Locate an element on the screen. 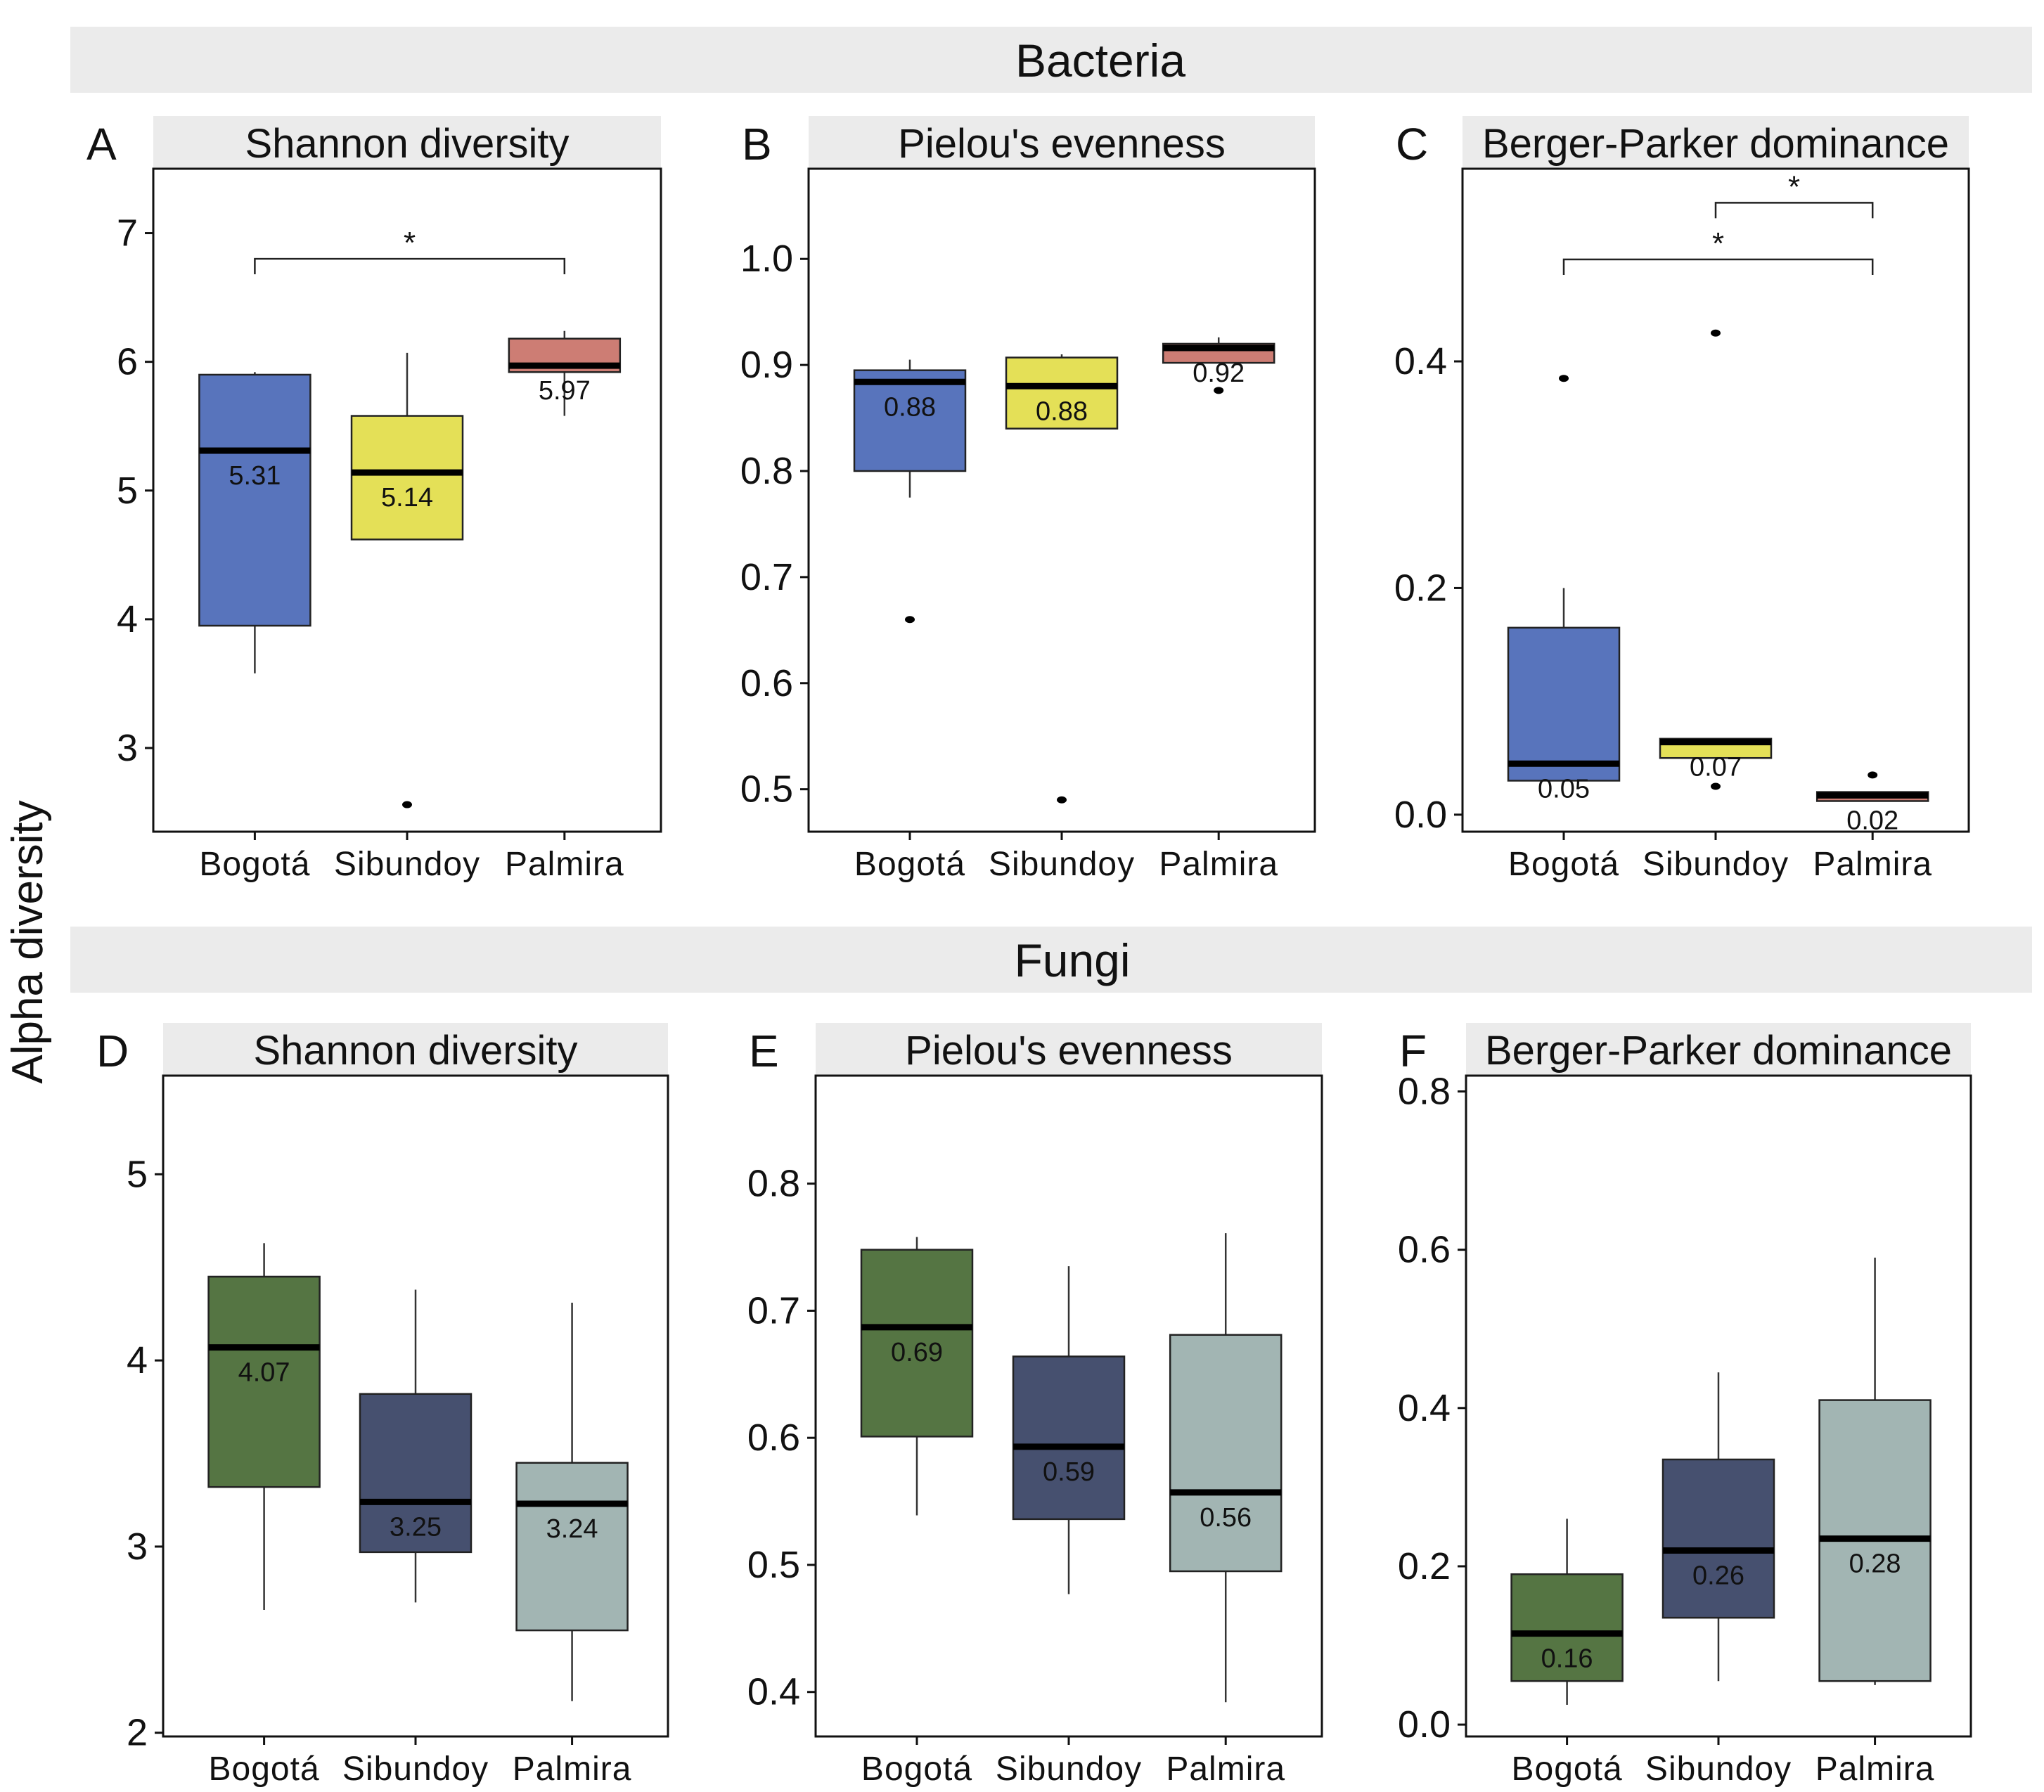  box-palmira: 0.28 is located at coordinates (1874, 1471).